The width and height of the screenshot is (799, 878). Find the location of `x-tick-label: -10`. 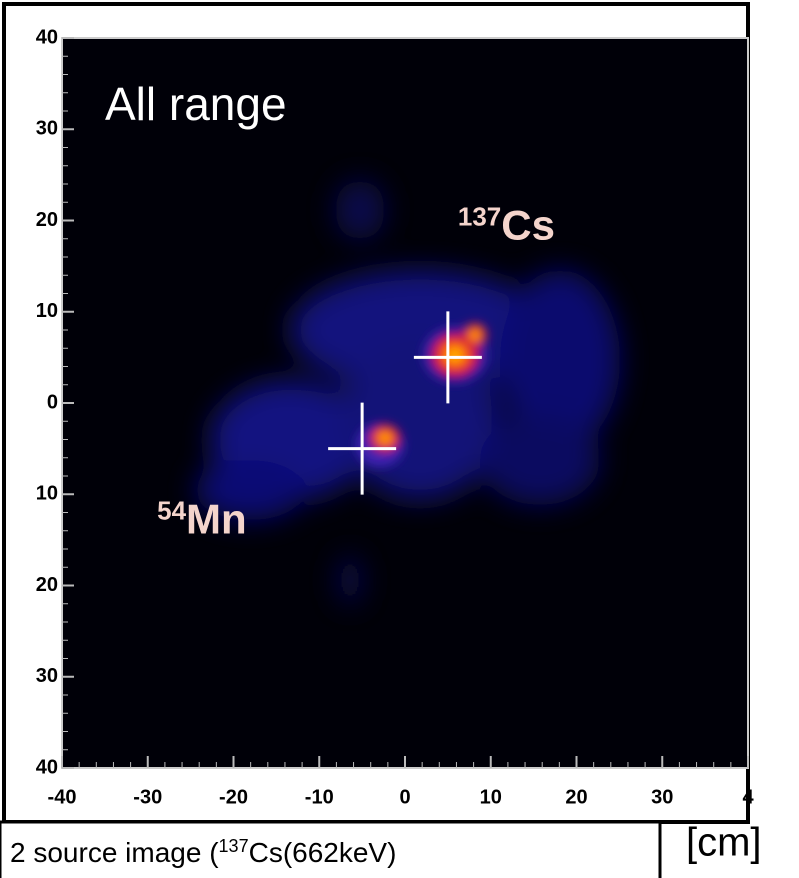

x-tick-label: -10 is located at coordinates (319, 797).